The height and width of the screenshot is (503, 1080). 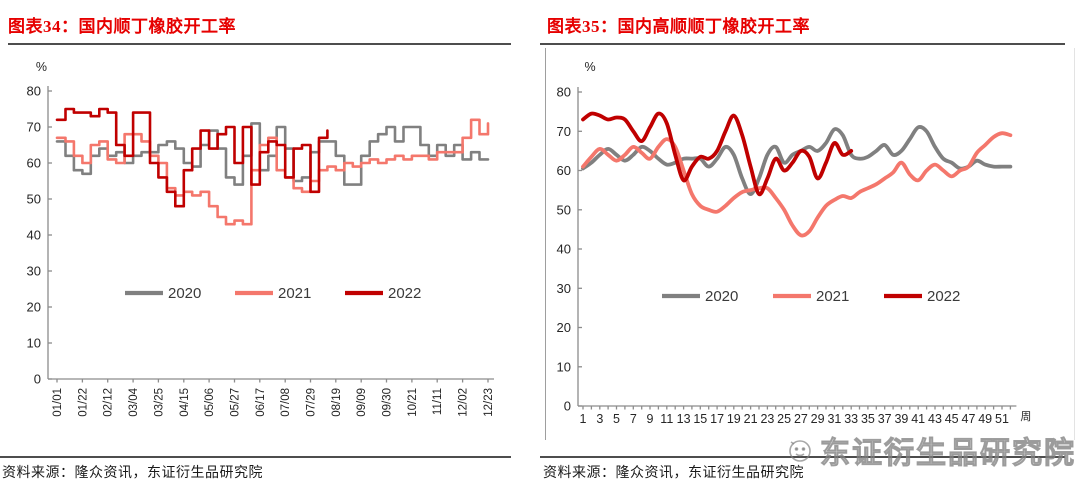 What do you see at coordinates (801, 419) in the screenshot?
I see `svg-text: 27` at bounding box center [801, 419].